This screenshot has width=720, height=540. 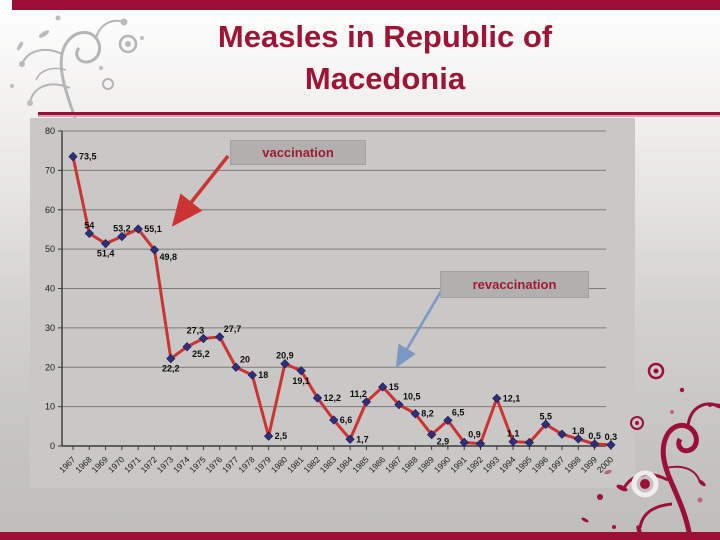 I want to click on data-point-label: 0,5, so click(x=594, y=436).